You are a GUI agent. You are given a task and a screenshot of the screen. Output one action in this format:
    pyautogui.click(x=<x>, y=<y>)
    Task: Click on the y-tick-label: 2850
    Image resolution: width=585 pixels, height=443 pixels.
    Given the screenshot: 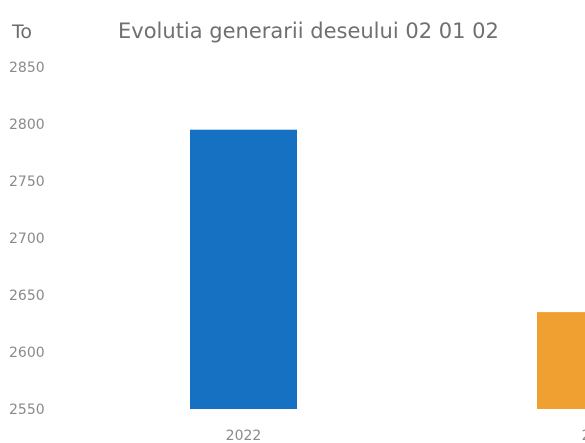 What is the action you would take?
    pyautogui.click(x=27, y=68)
    